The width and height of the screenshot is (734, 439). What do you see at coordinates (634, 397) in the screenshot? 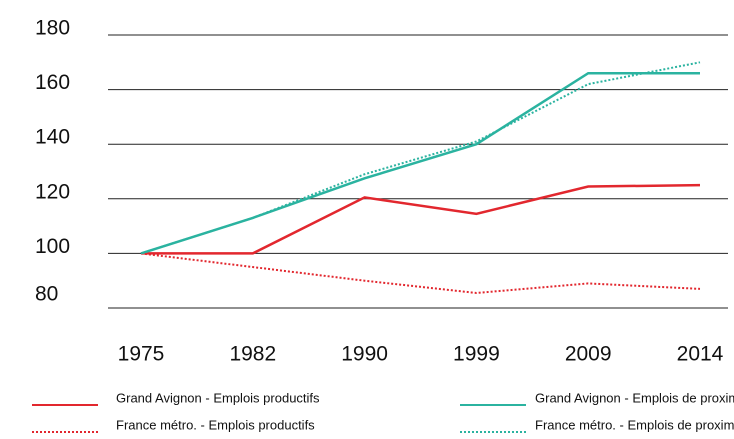
I see `legend-label: Grand Avignon - Emplois de proximité` at bounding box center [634, 397].